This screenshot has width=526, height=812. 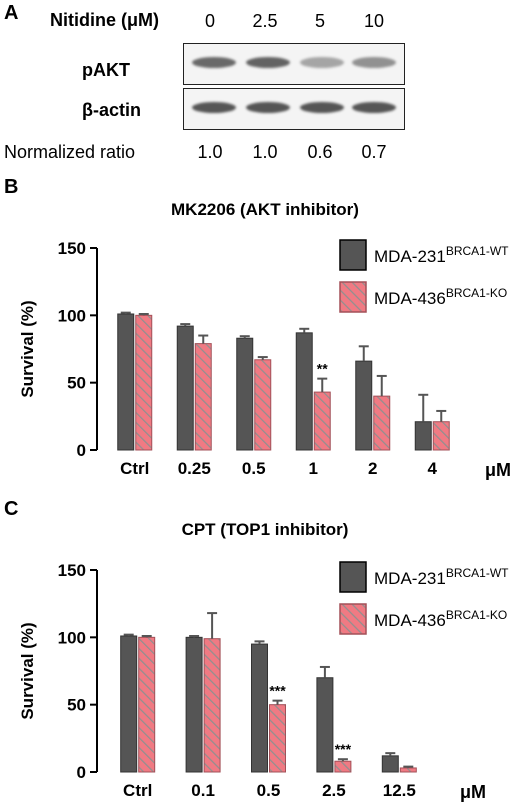 I want to click on normalized-value: 0.7, so click(x=374, y=152).